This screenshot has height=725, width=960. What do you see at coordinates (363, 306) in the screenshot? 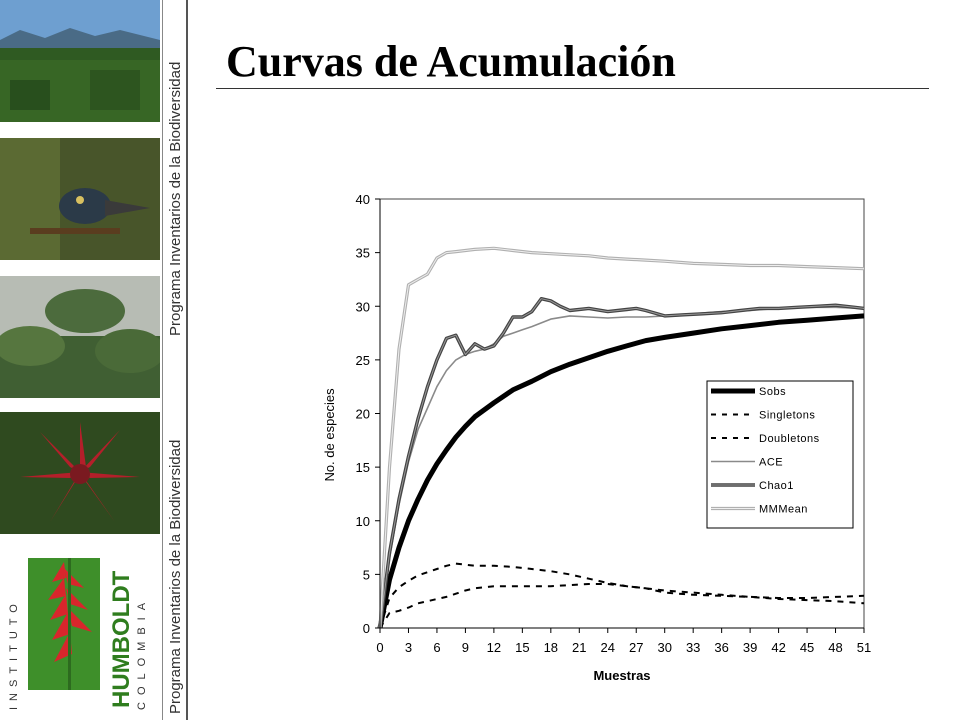
I see `y-tick-label: 30` at bounding box center [363, 306].